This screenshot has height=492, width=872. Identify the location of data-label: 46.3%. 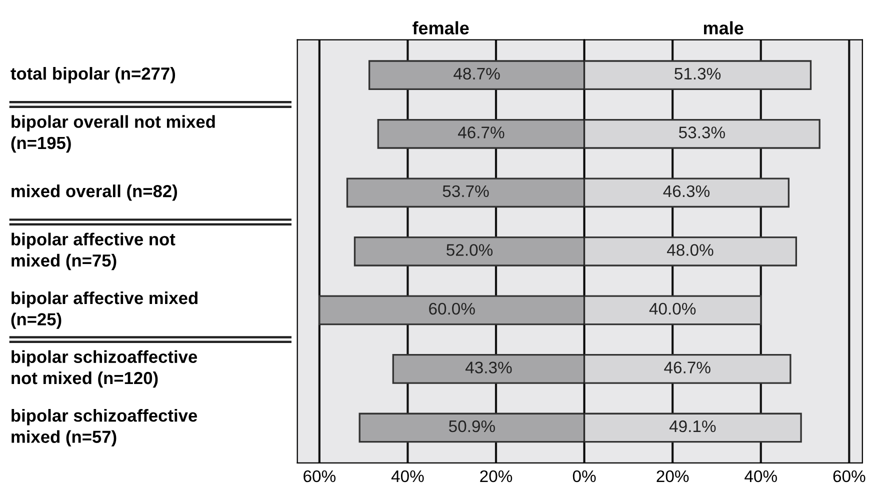
(686, 191).